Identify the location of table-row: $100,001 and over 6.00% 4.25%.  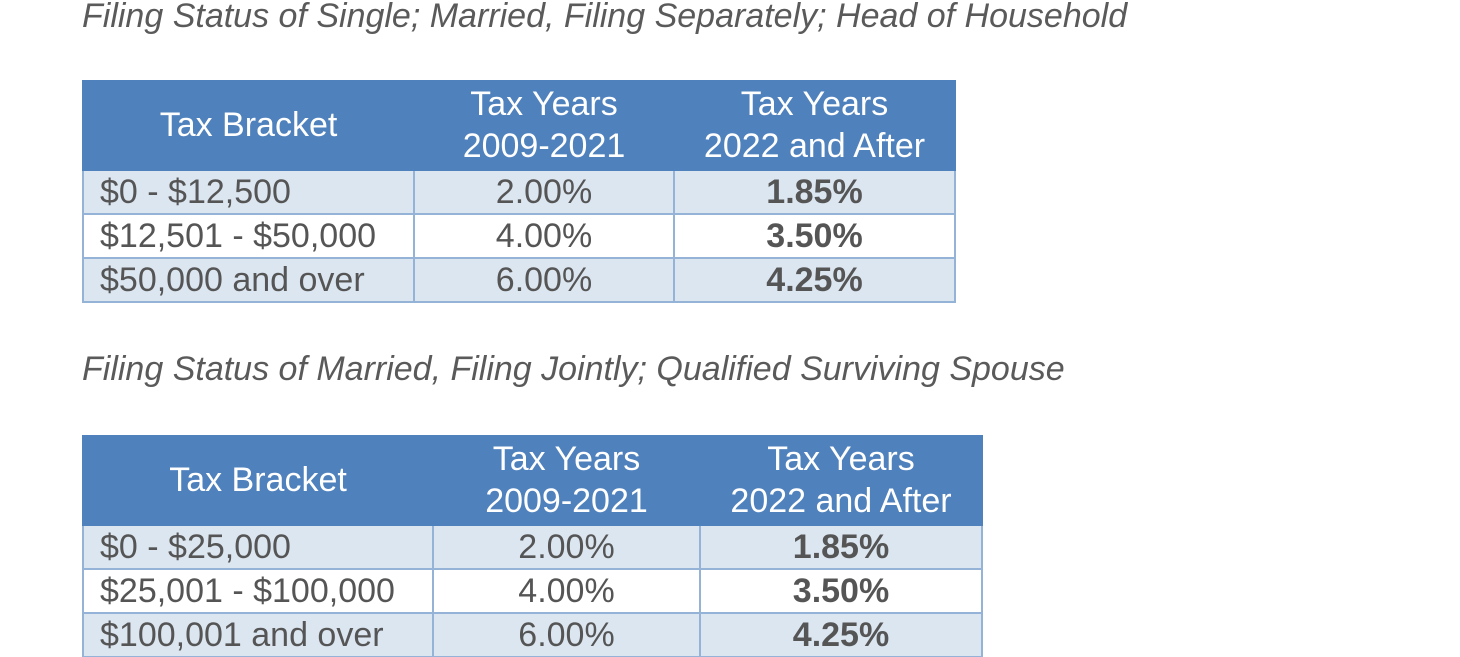
(532, 634).